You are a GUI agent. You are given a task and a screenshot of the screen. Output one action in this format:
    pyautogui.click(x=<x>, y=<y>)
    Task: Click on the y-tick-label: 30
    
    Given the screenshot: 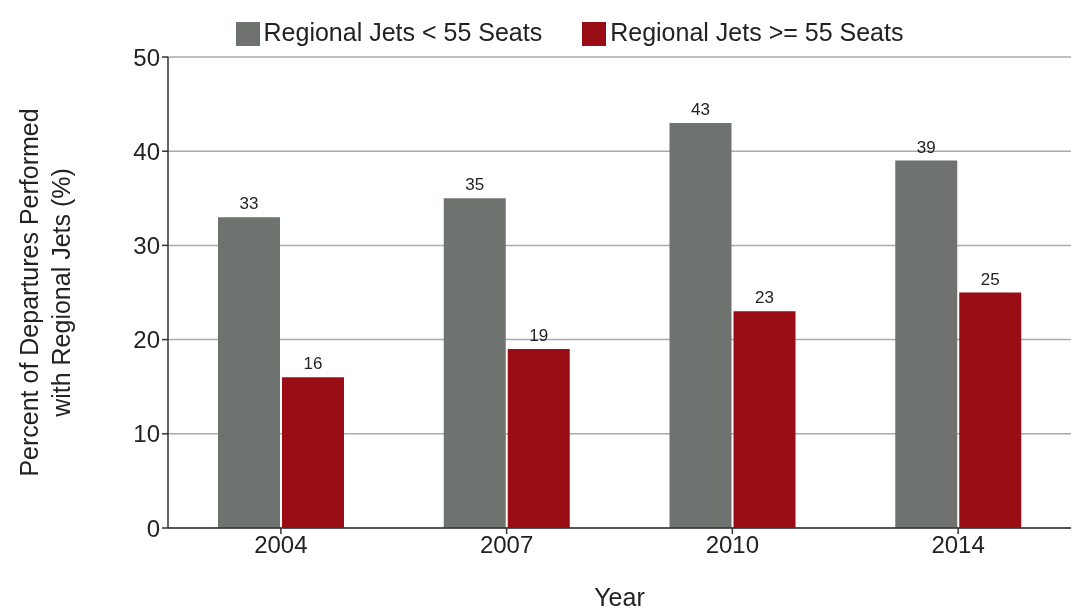 What is the action you would take?
    pyautogui.click(x=146, y=245)
    